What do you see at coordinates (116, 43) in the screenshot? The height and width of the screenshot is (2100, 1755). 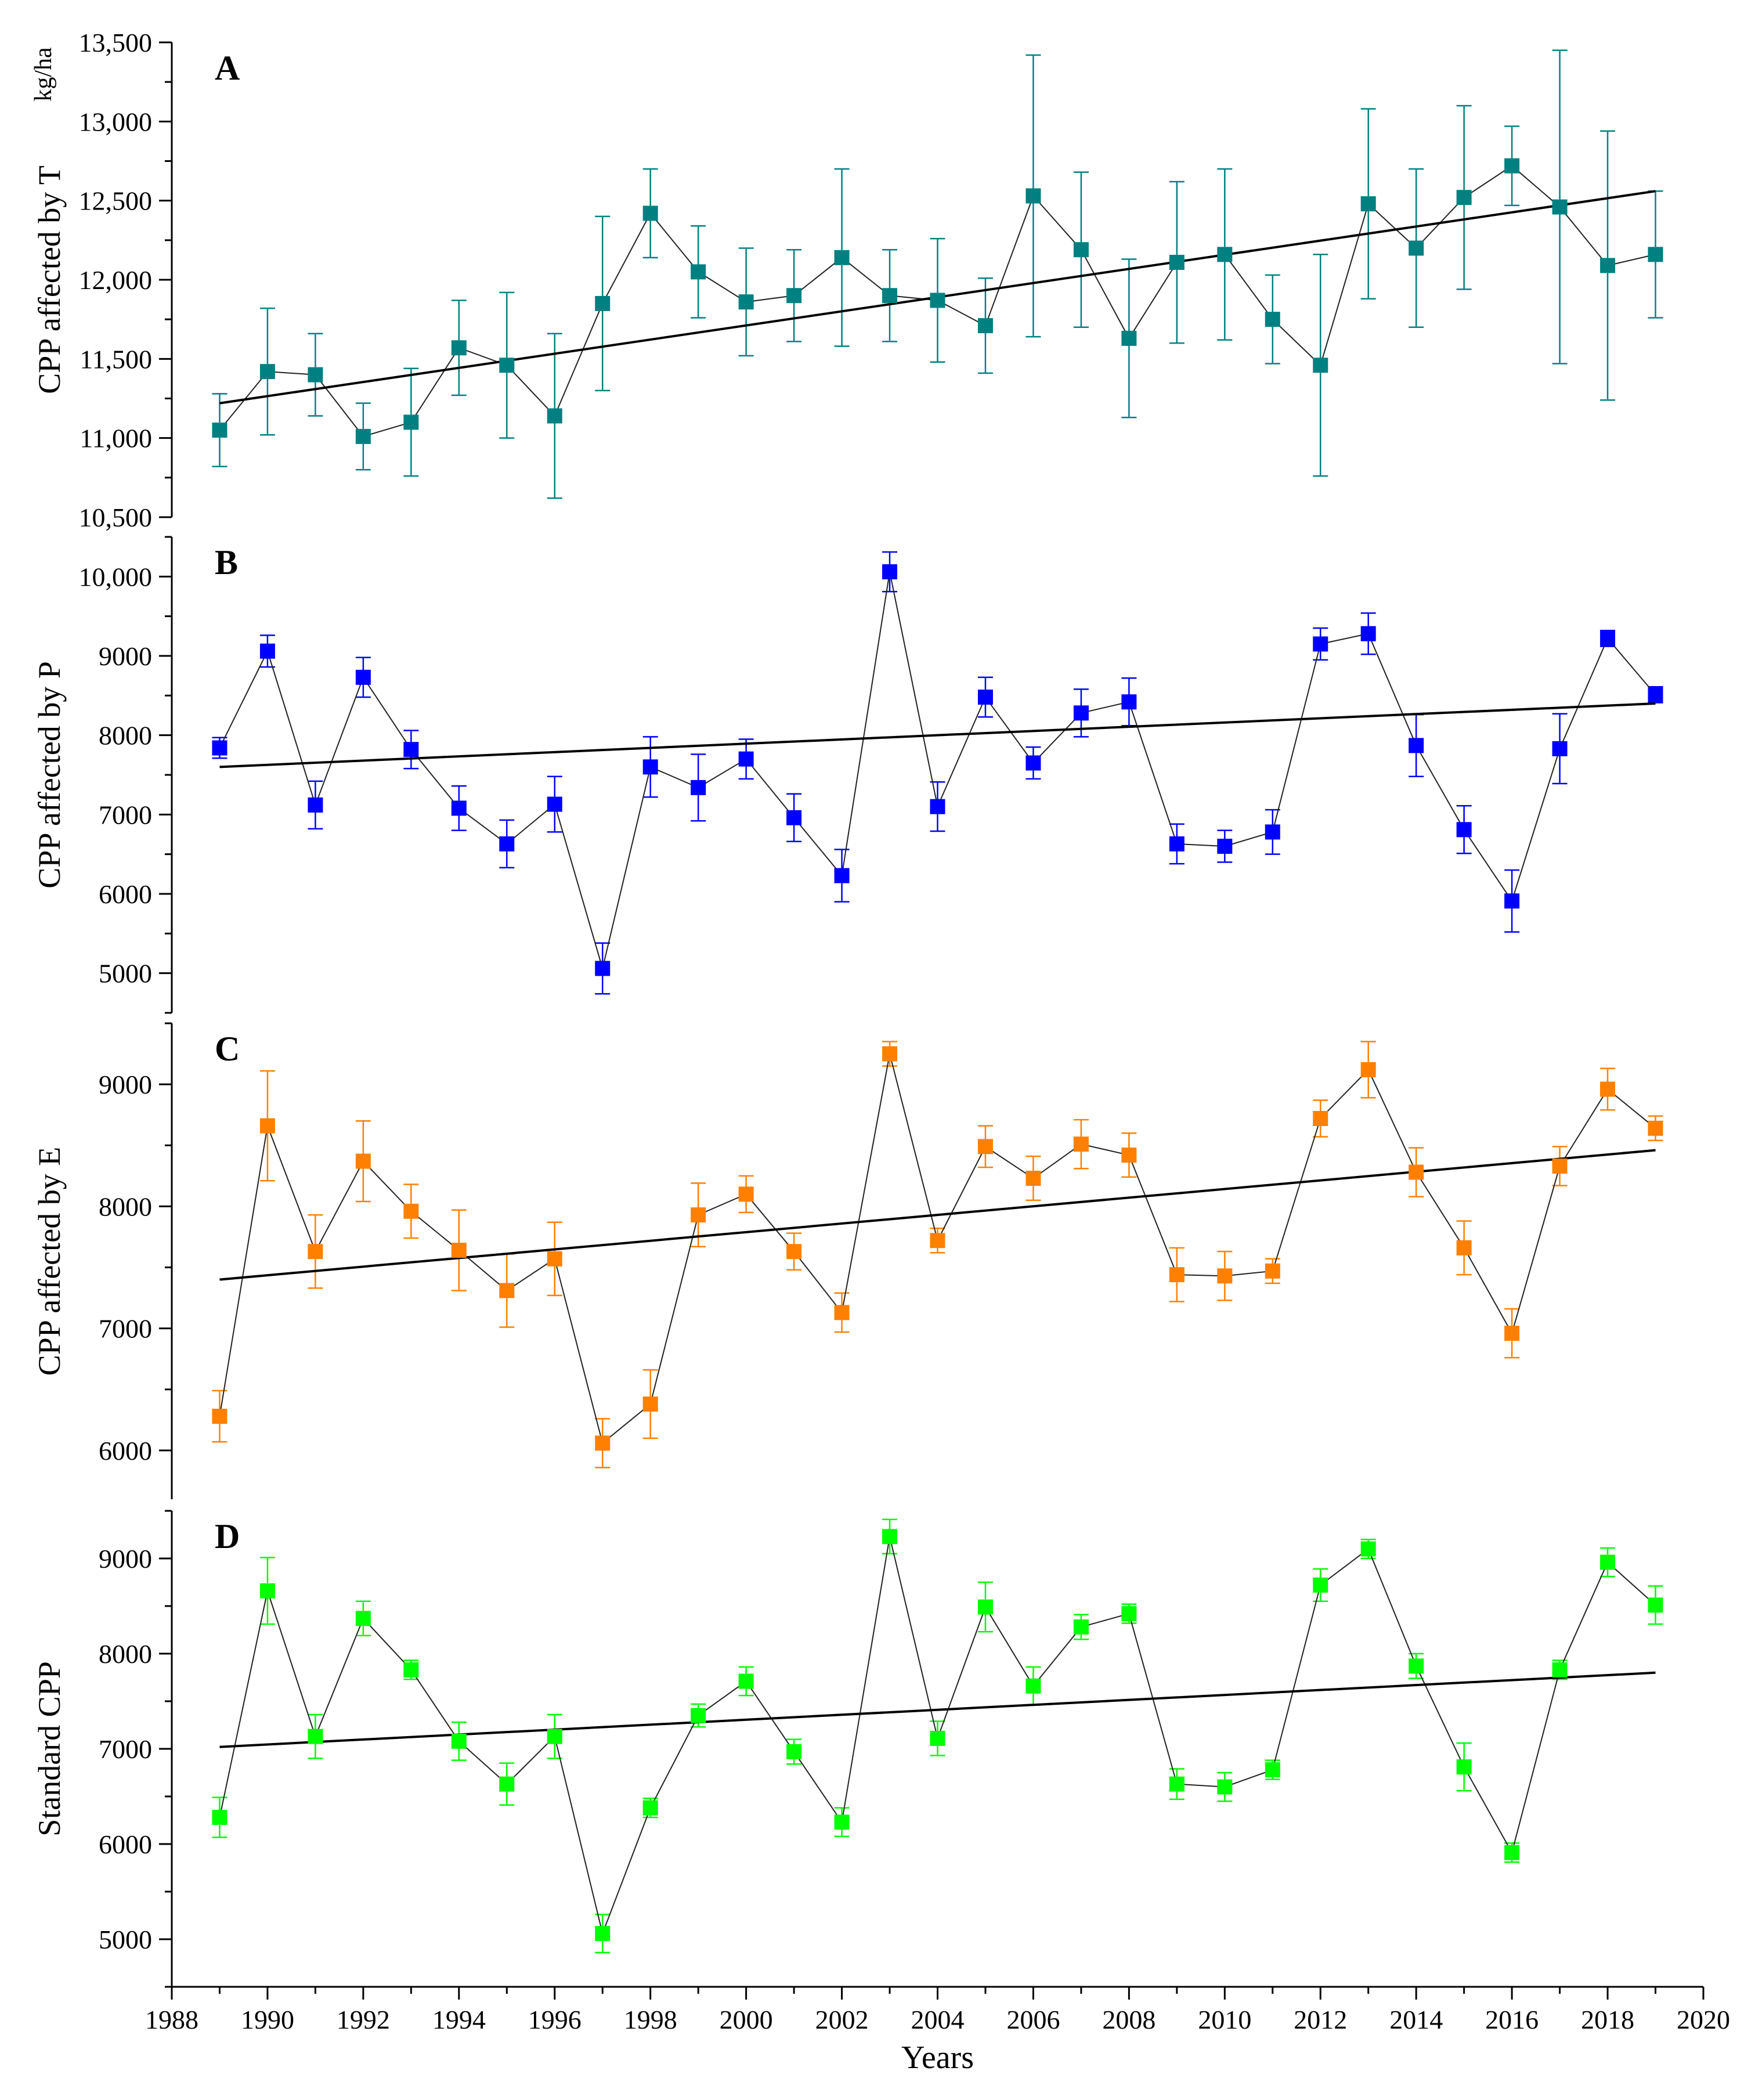 I see `y-tick-label: 13,500` at bounding box center [116, 43].